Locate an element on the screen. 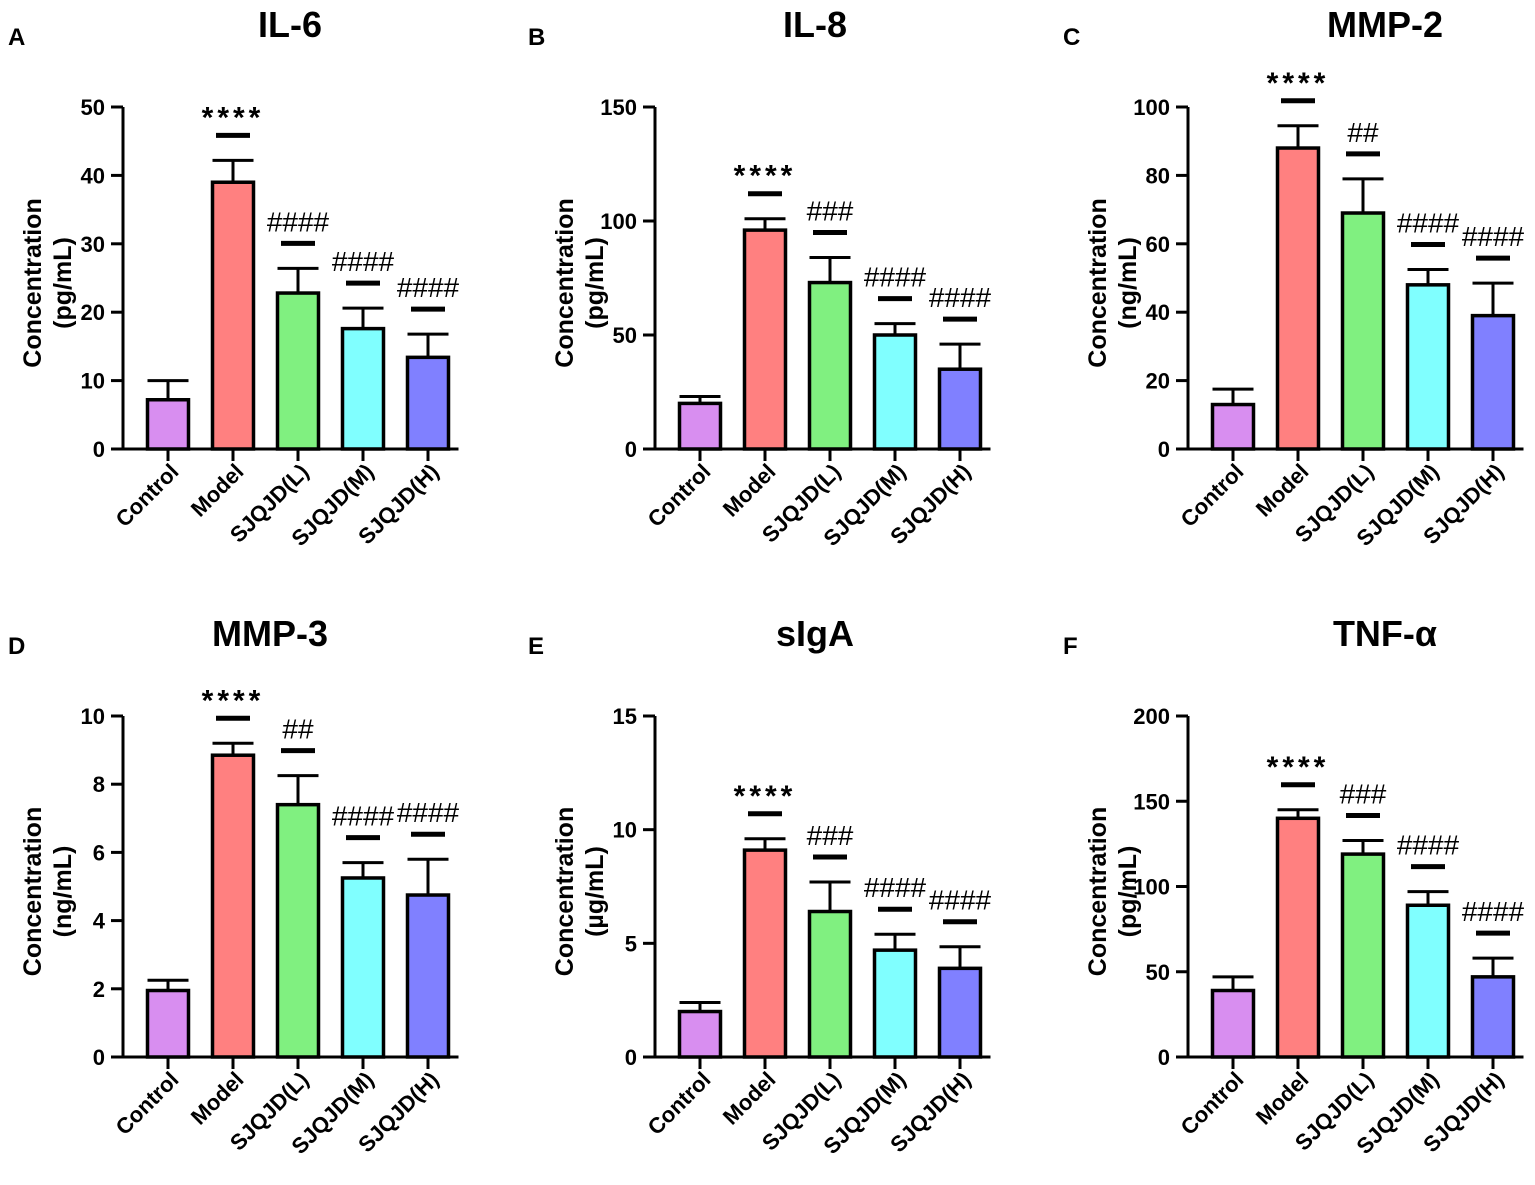 The image size is (1535, 1185). panel-letter: E is located at coordinates (536, 646).